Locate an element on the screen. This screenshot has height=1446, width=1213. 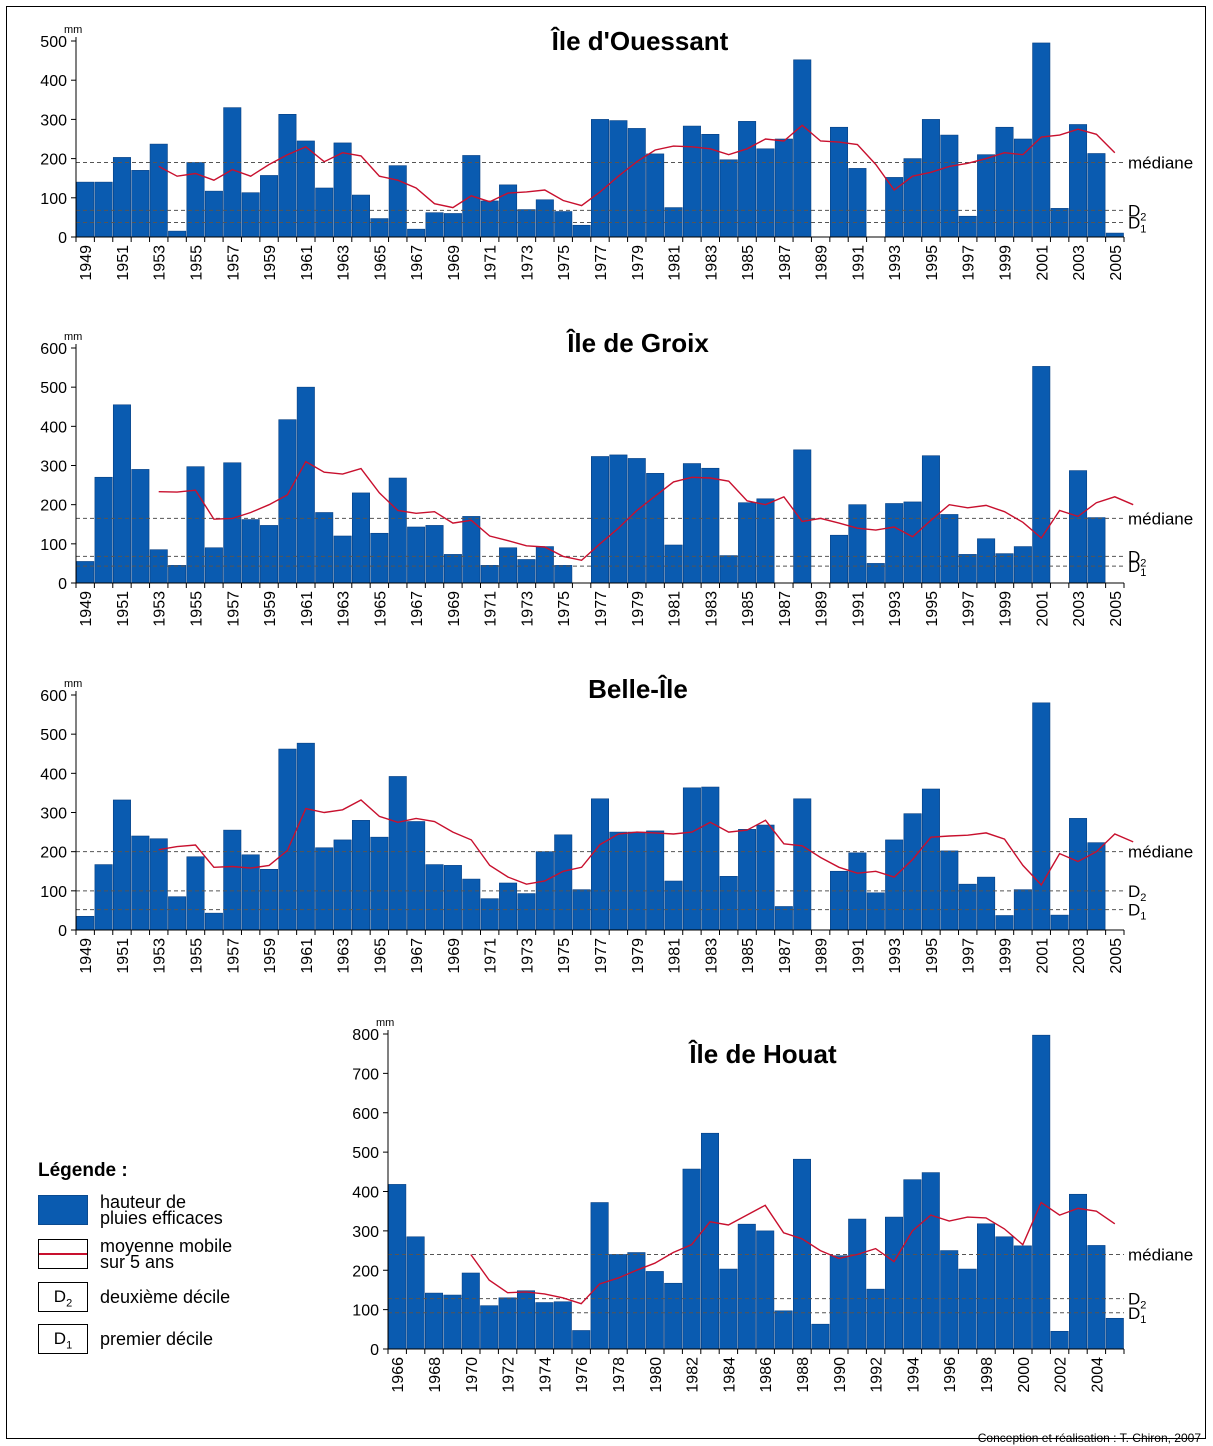
x-tick-label: 1981 is located at coordinates (675, 263).